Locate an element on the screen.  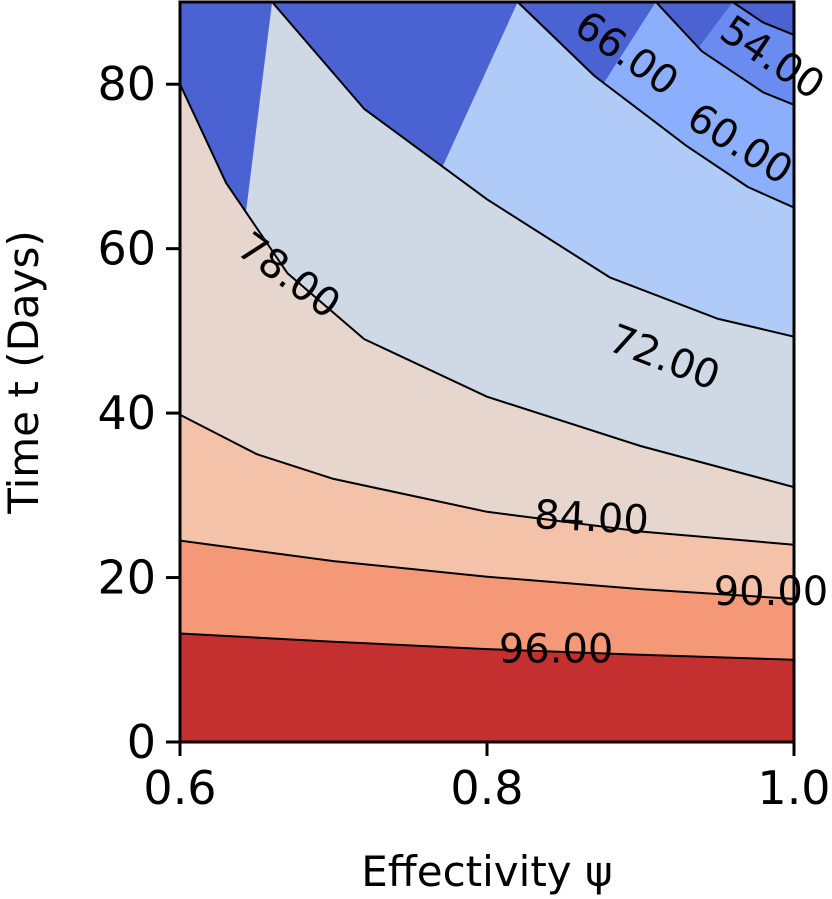
contour-label-90.00: 90.00 is located at coordinates (771, 592).